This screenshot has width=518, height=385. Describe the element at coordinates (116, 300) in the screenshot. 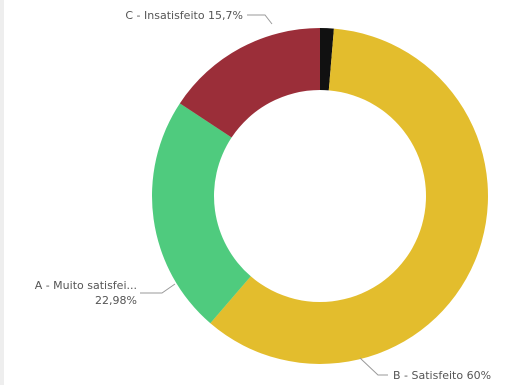

I see `label-a-muito-satisfeito-pct: 22,98%` at that location.